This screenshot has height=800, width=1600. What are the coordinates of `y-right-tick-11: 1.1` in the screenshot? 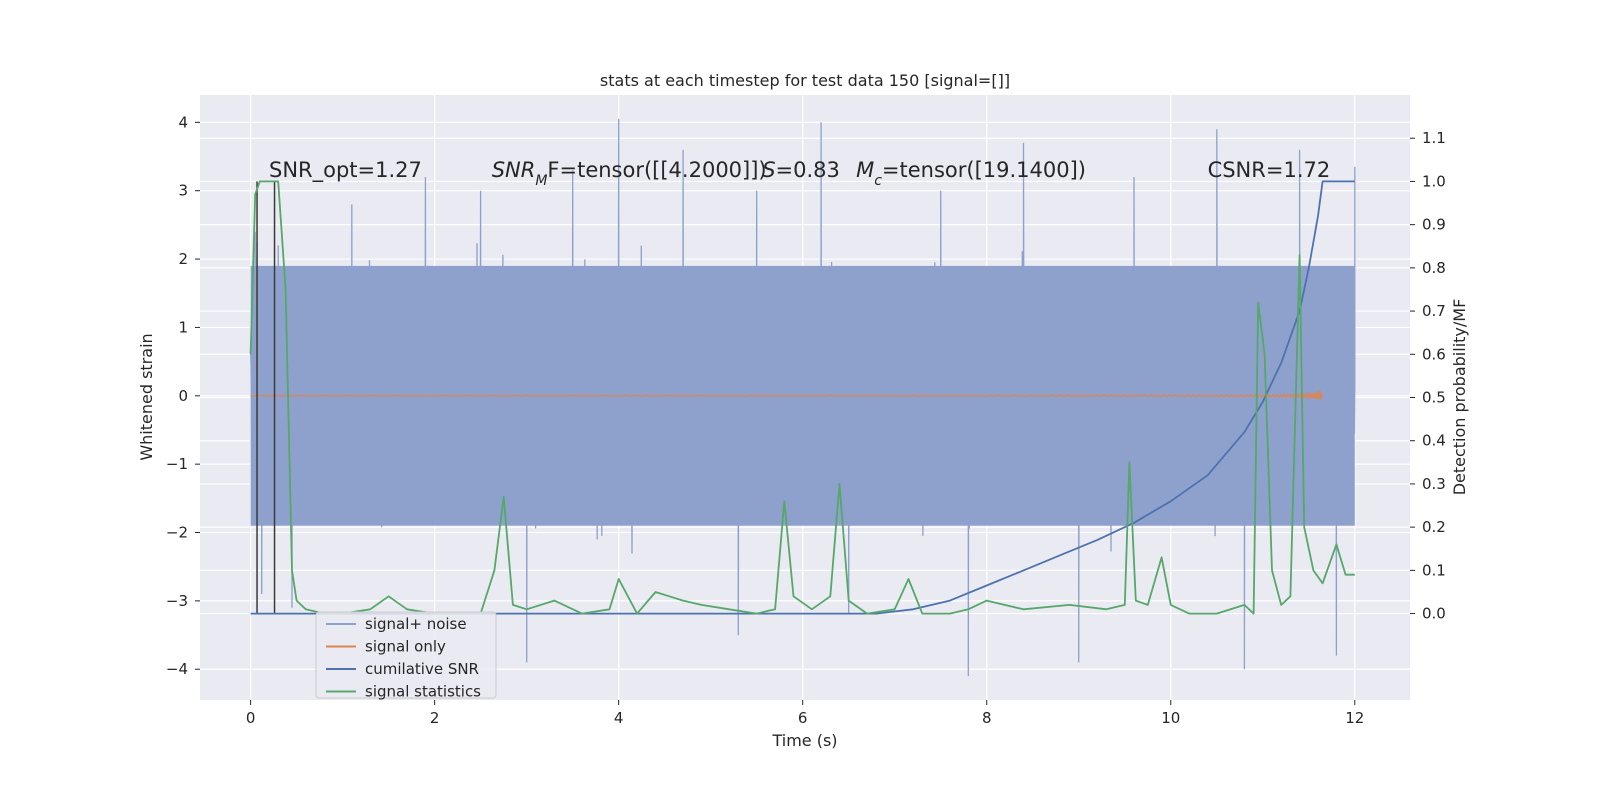 It's located at (1428, 138).